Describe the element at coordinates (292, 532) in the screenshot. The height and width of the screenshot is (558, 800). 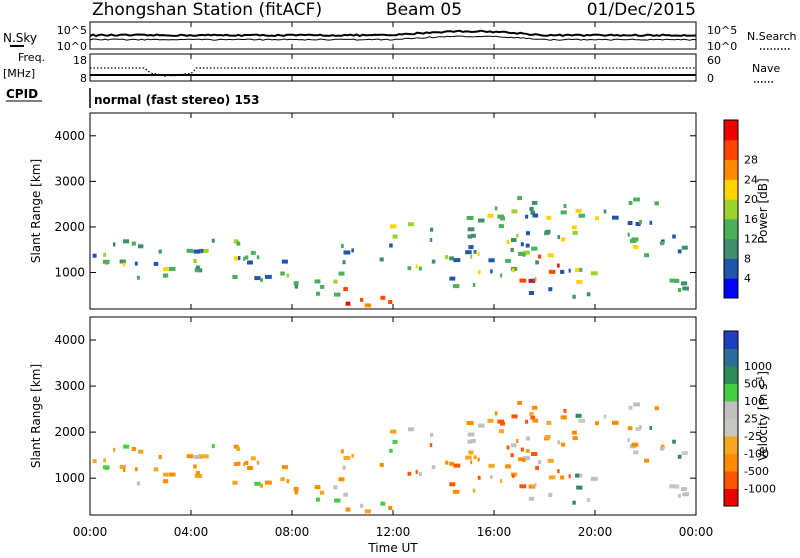
I see `time-tick-label: 08:00` at that location.